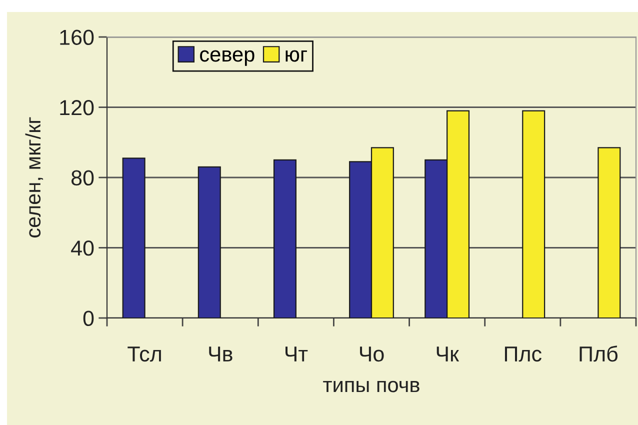 The width and height of the screenshot is (638, 425). Describe the element at coordinates (372, 354) in the screenshot. I see `x-tick-label: Чо` at that location.